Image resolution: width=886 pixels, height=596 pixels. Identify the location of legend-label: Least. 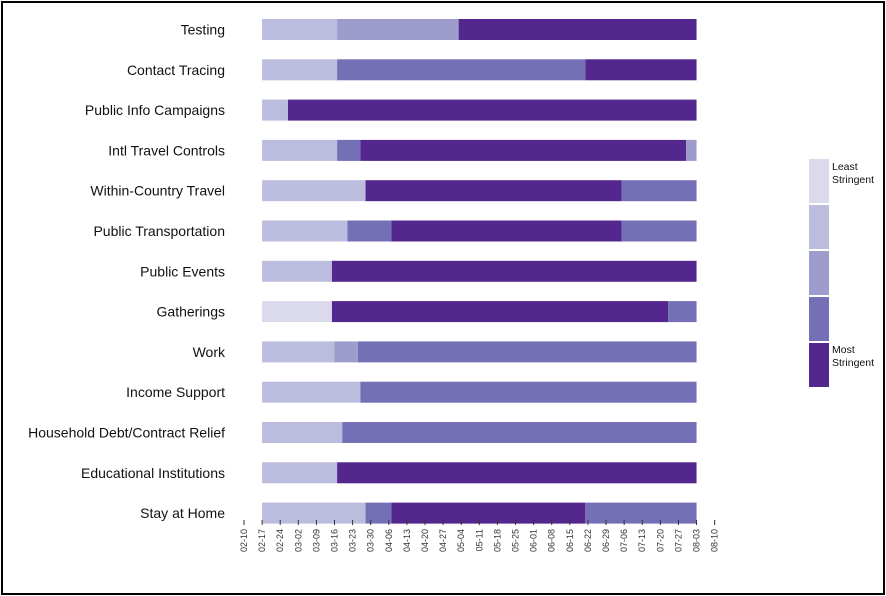
(845, 167).